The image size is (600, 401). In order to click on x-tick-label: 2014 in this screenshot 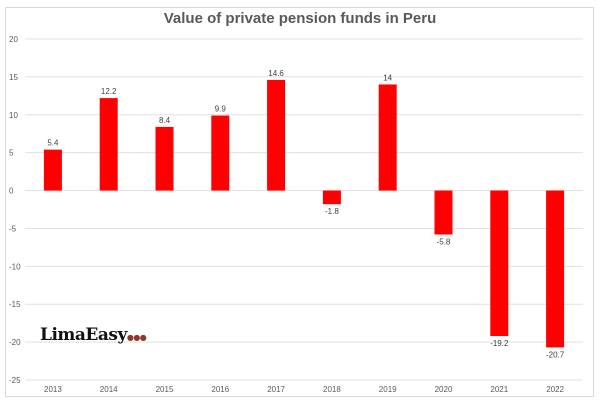, I will do `click(109, 389)`.